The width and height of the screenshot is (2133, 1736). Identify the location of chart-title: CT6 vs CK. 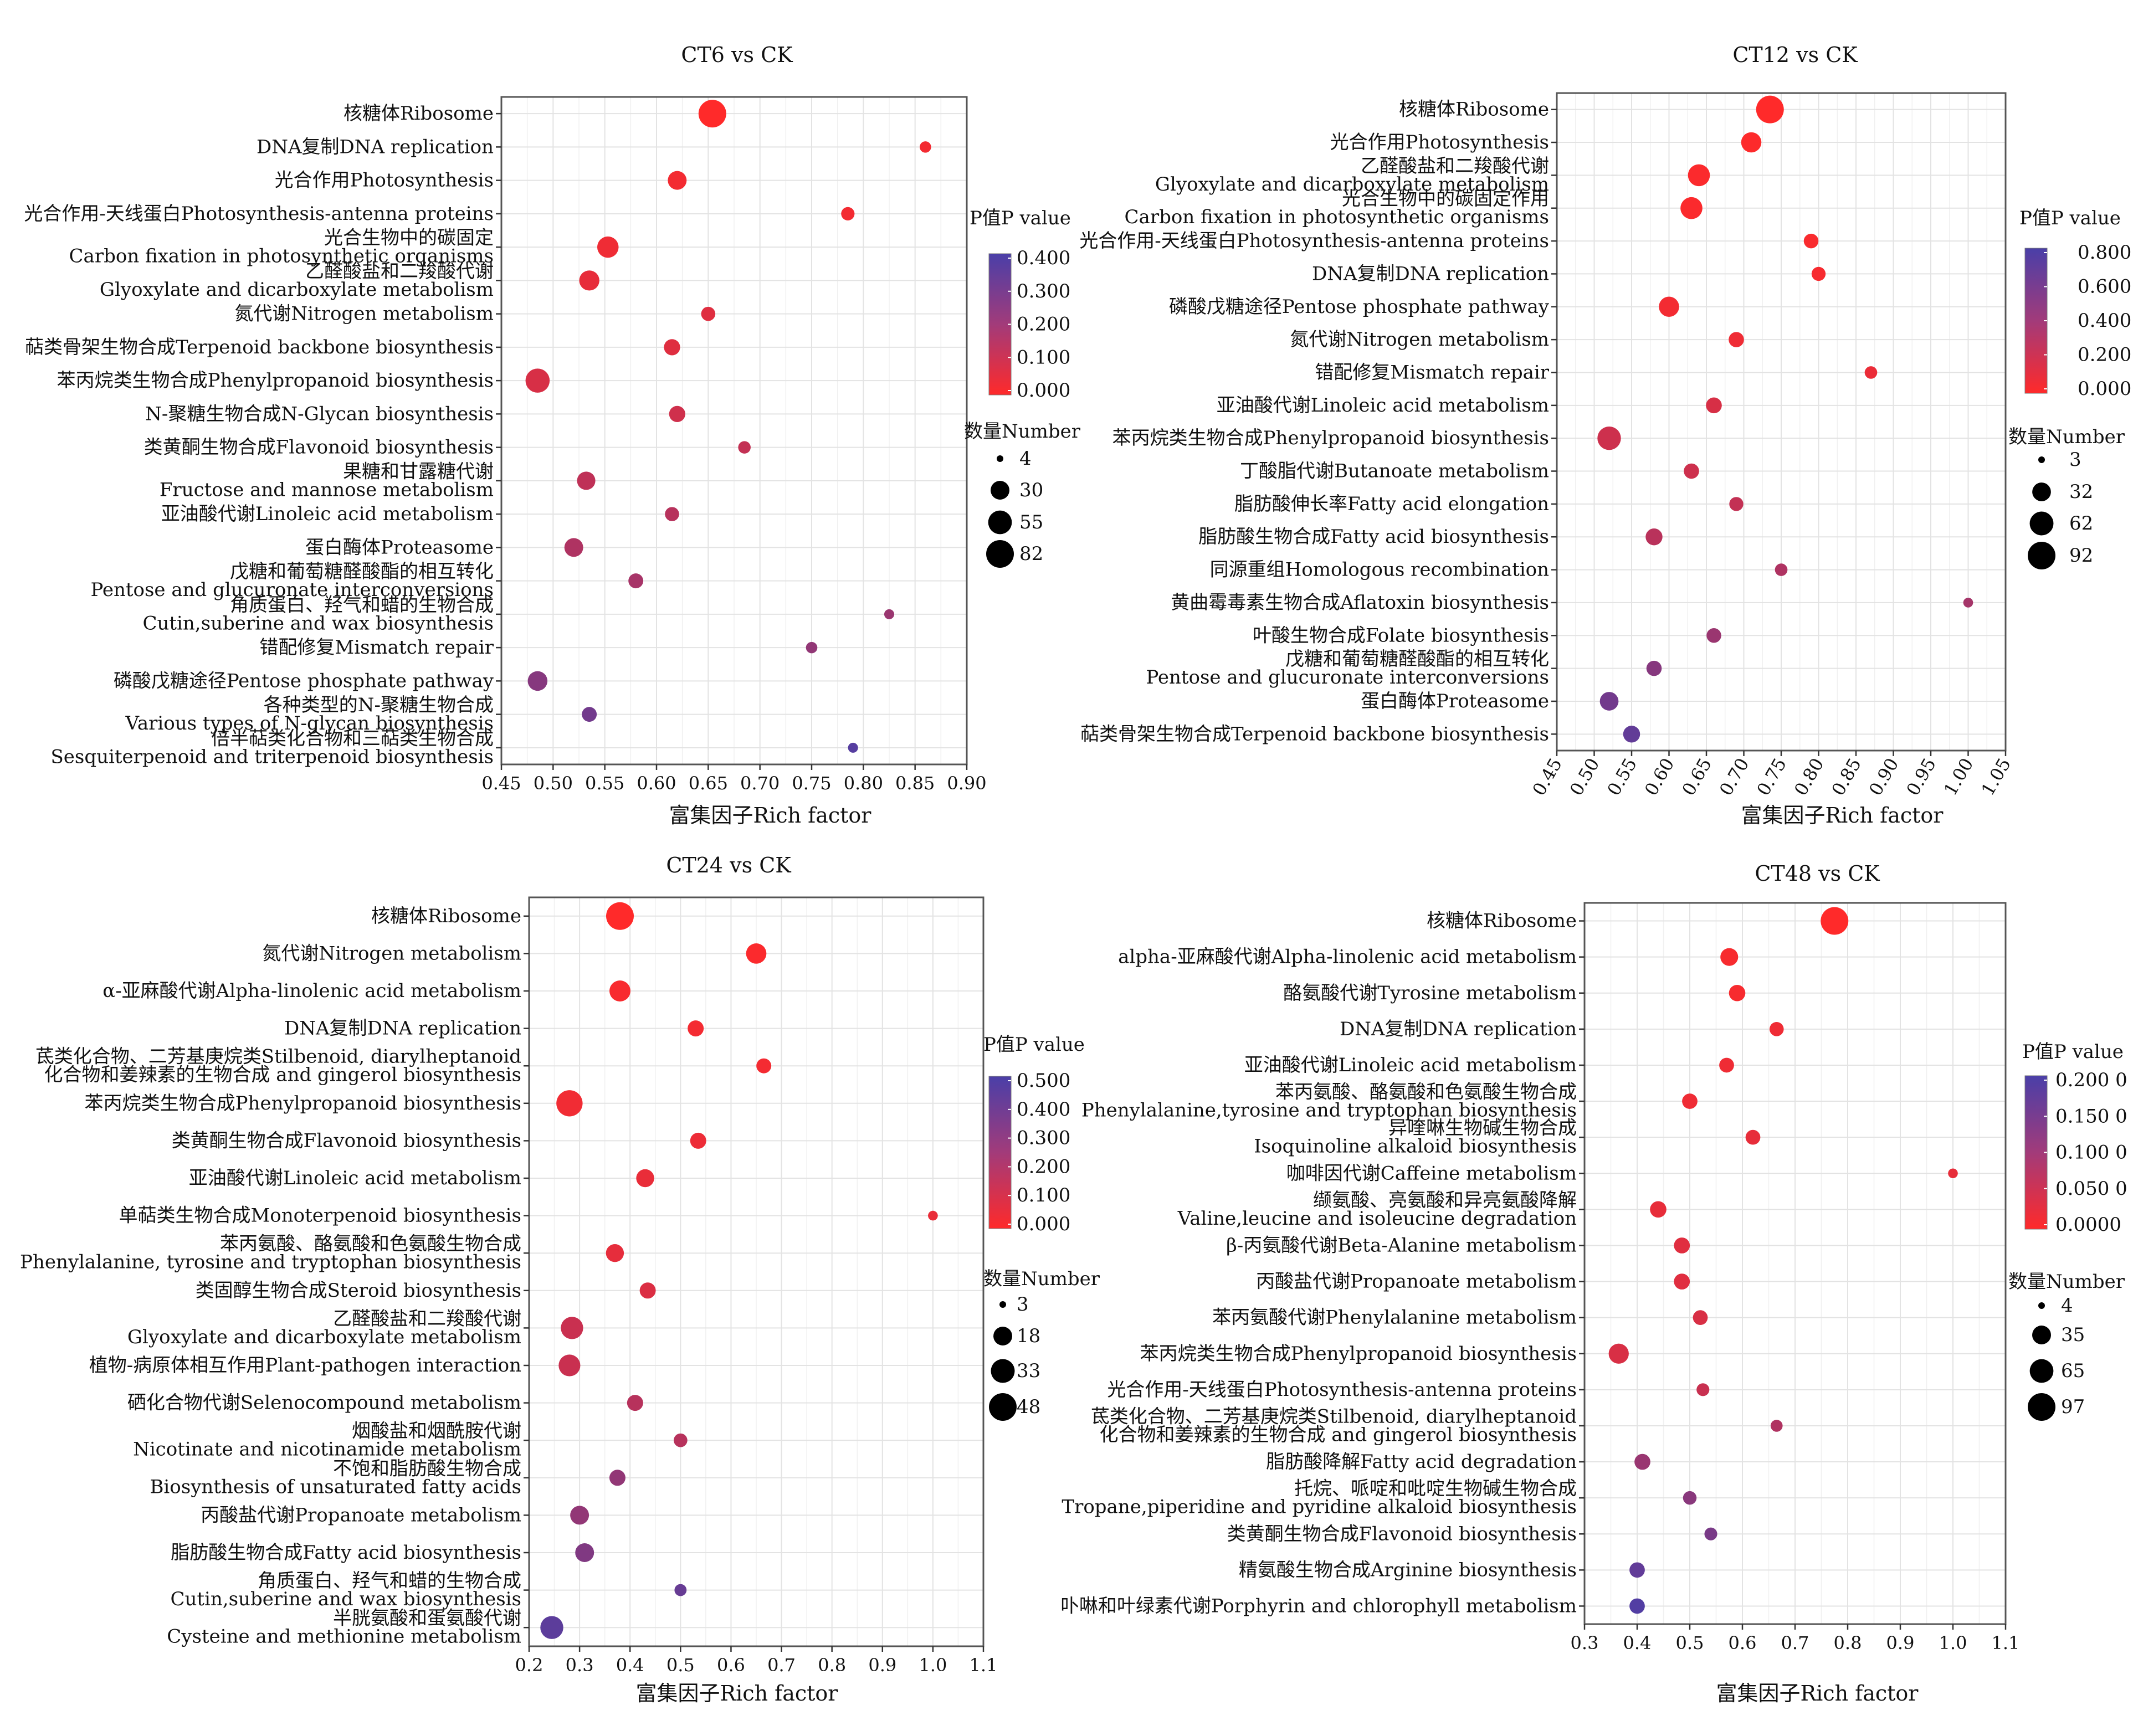
(737, 55).